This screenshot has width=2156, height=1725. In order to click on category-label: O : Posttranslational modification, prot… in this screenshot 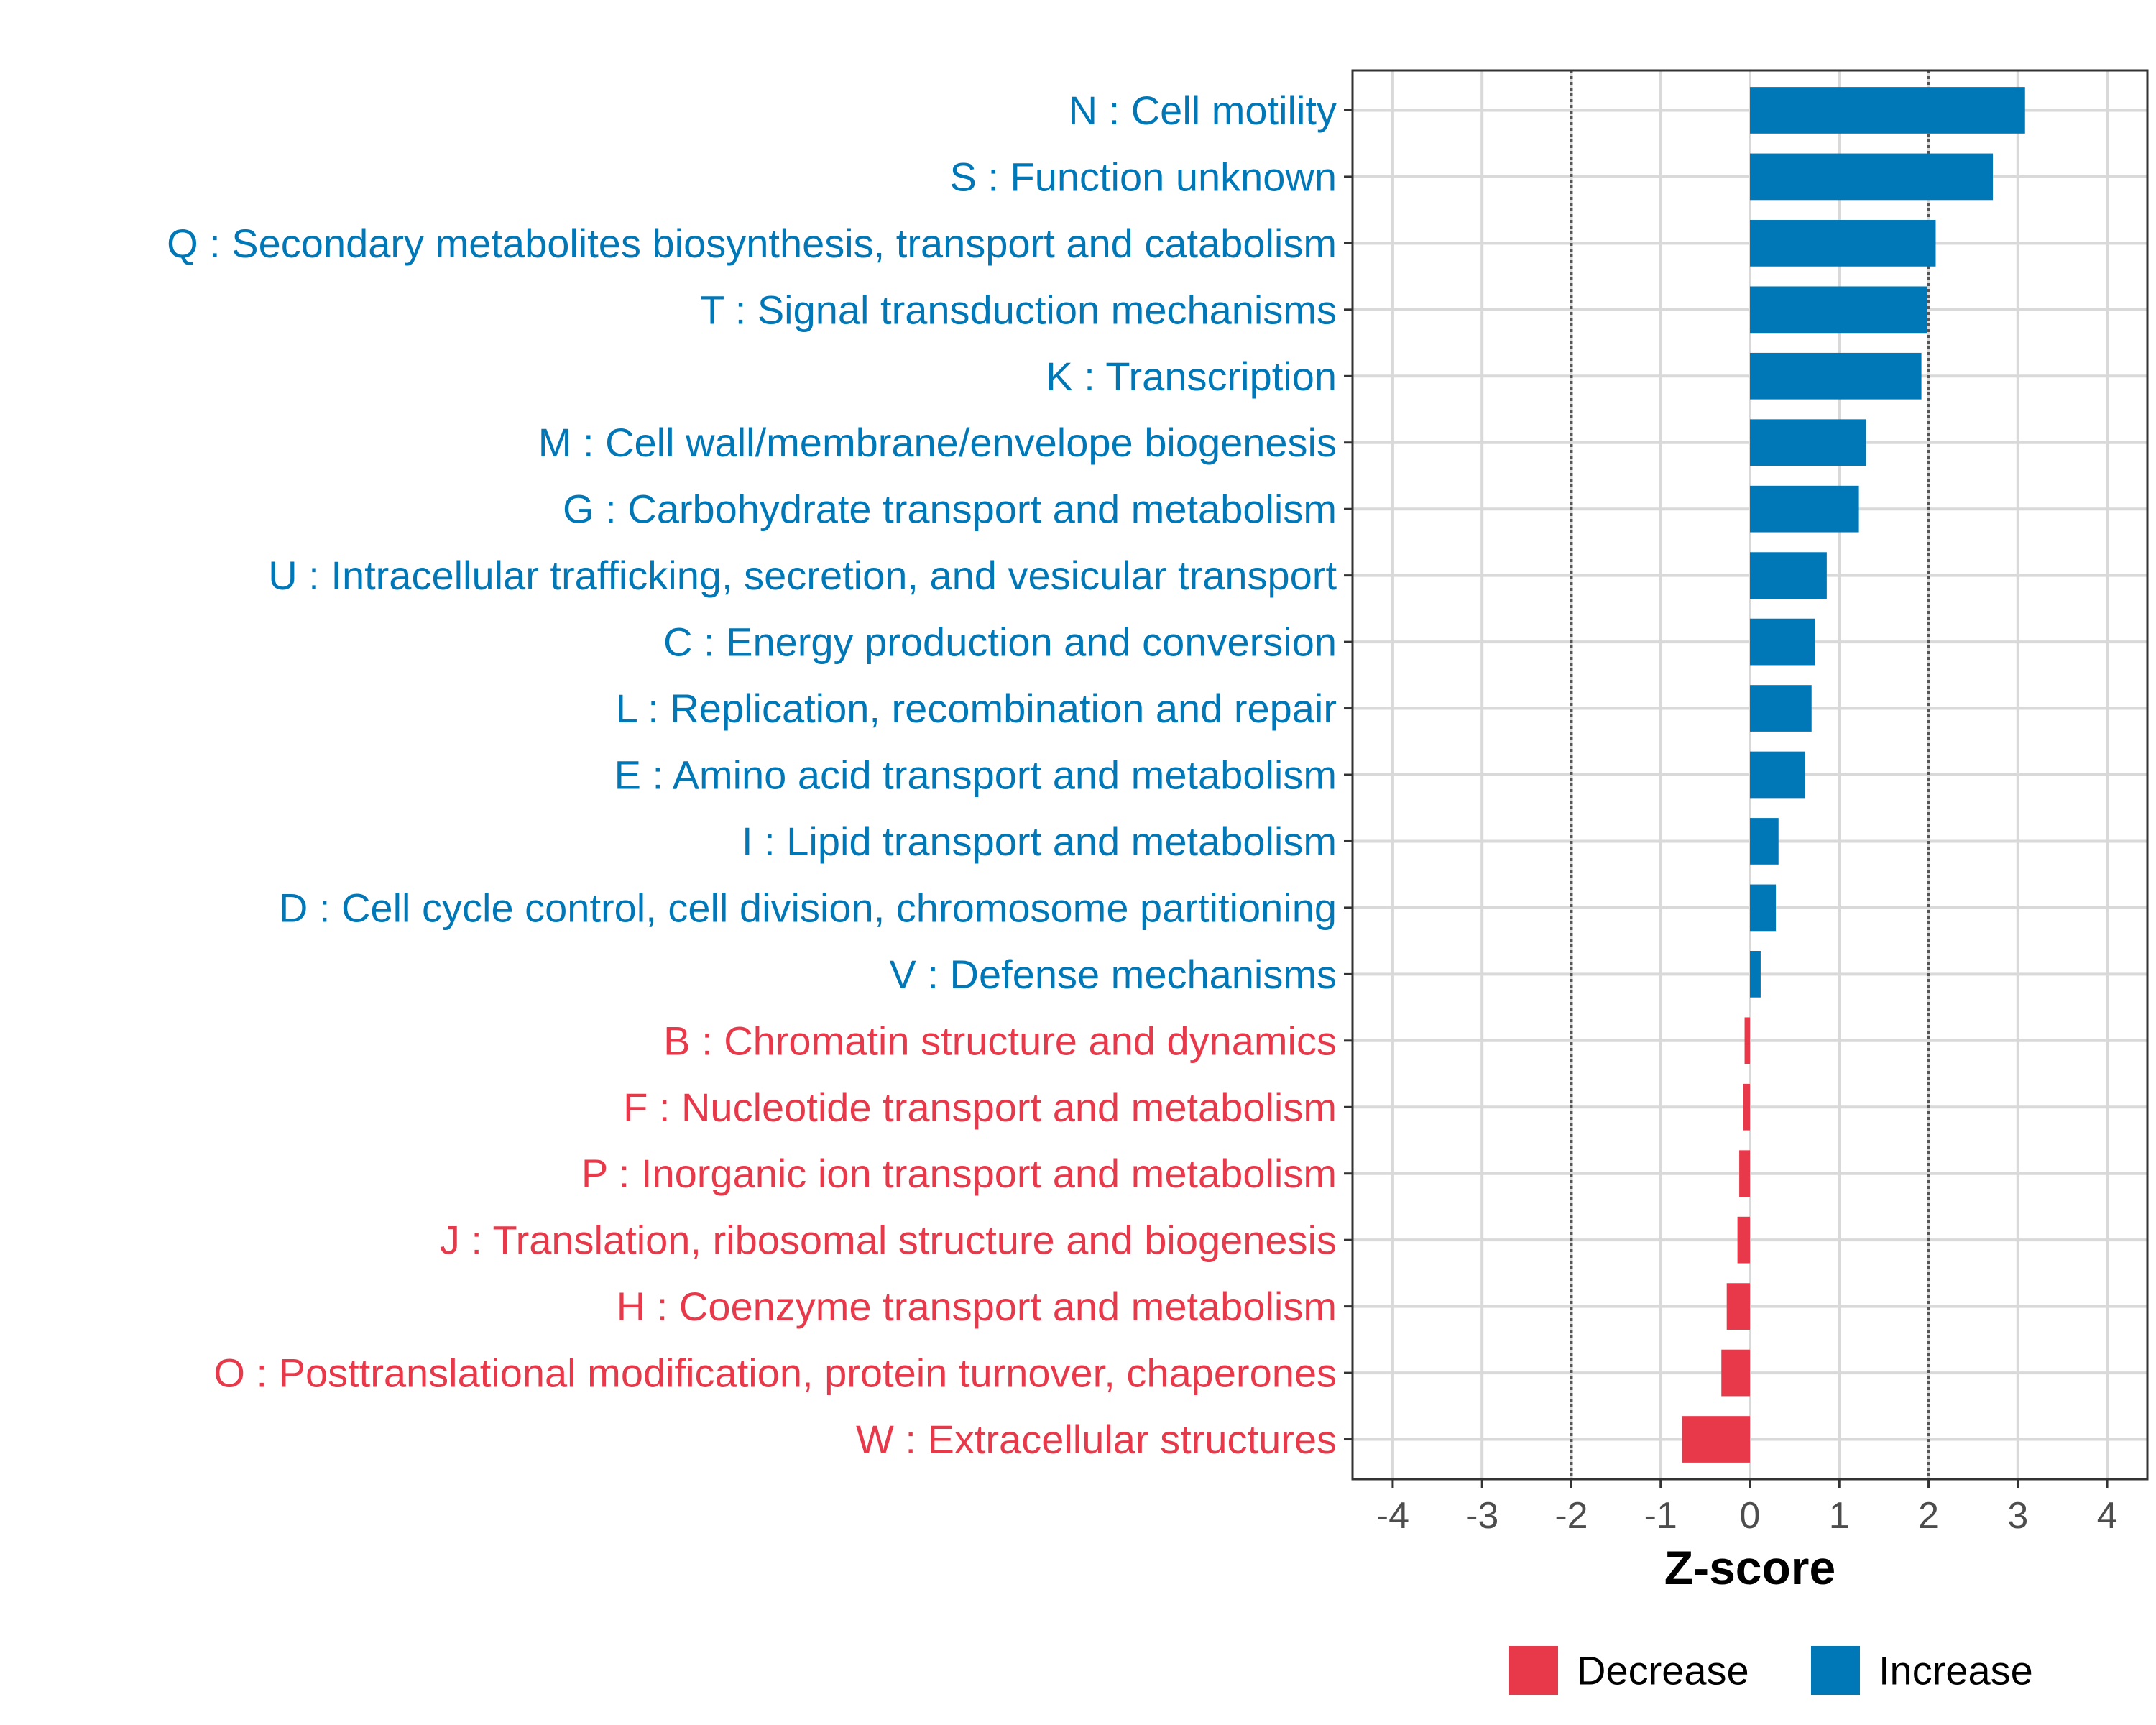, I will do `click(775, 1373)`.